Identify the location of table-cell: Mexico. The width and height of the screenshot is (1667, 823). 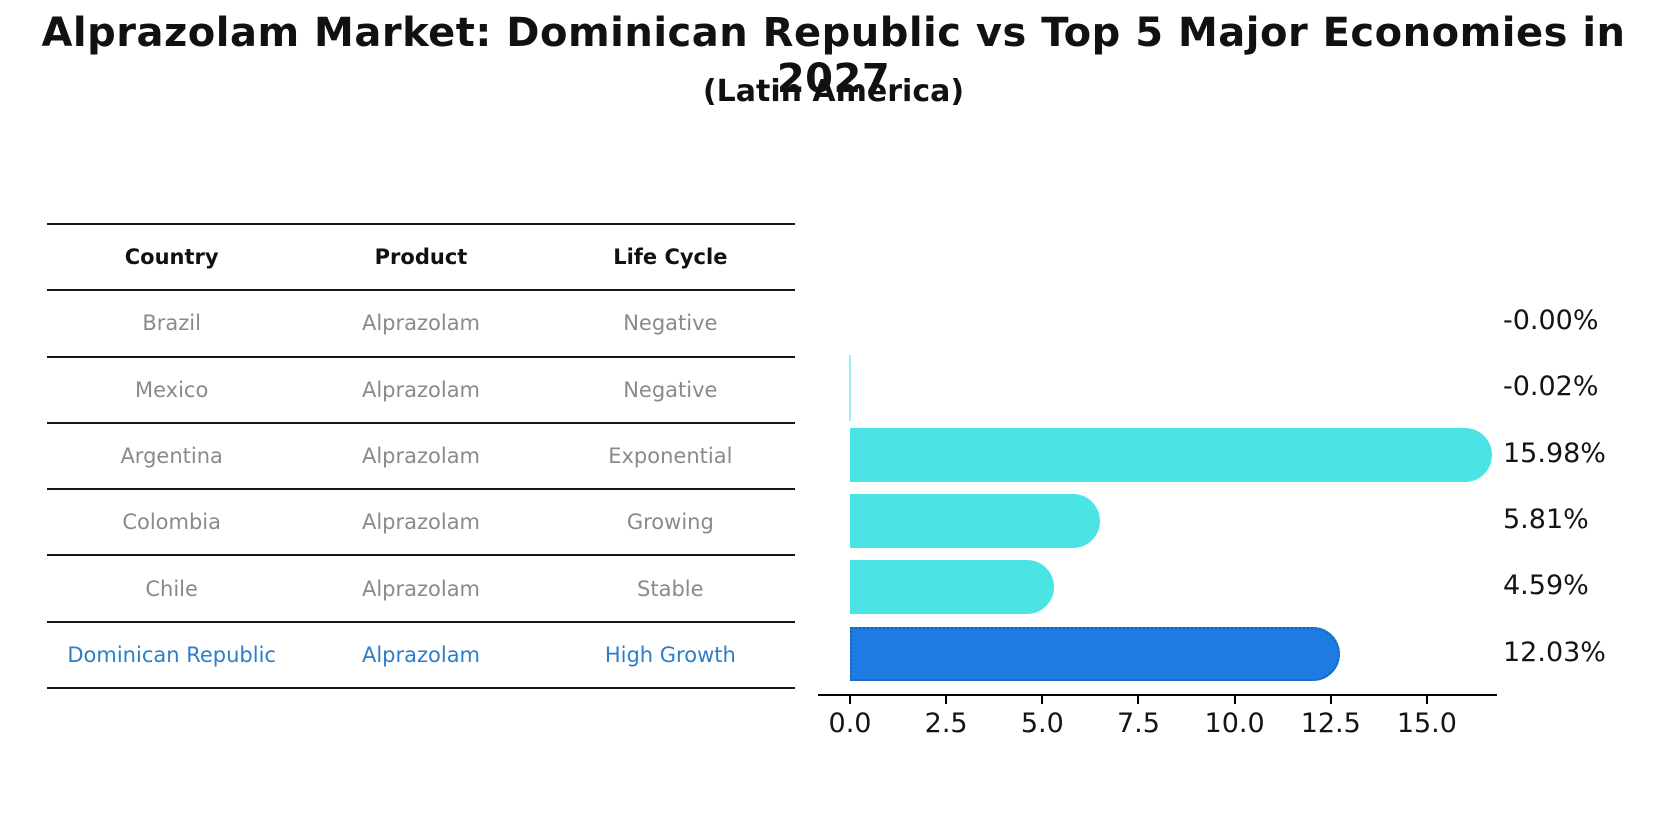
(172, 389).